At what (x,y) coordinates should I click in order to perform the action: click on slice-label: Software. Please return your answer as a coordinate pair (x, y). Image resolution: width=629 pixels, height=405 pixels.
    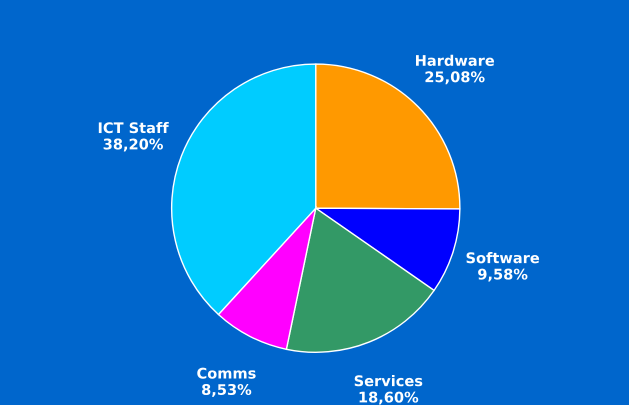
    Looking at the image, I should click on (503, 258).